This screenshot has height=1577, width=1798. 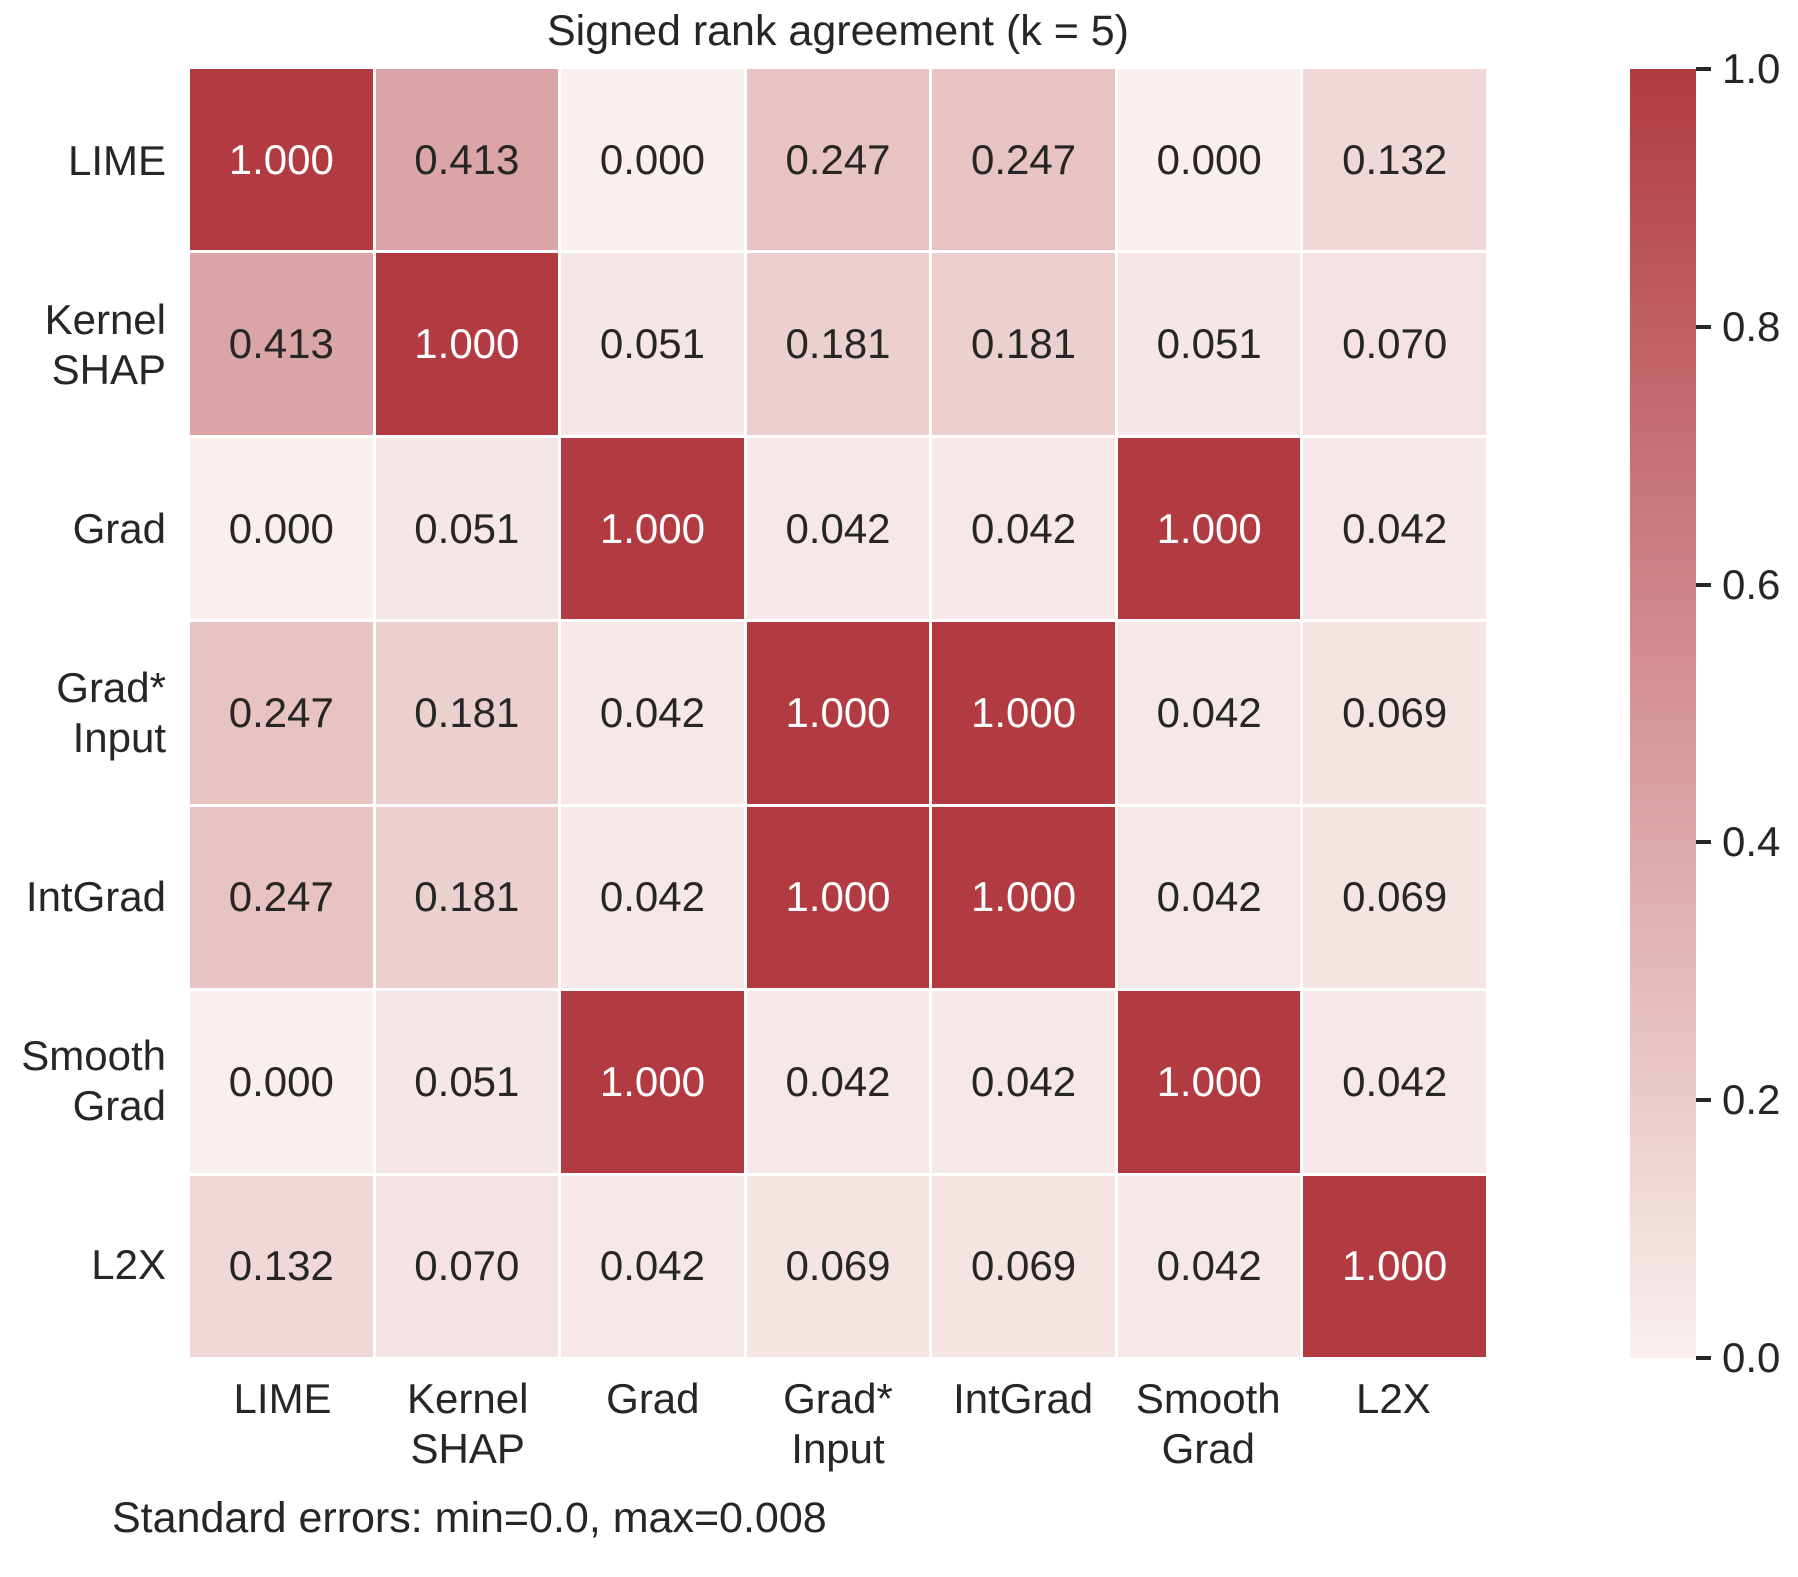 I want to click on column-label: Grad* Input, so click(x=838, y=1424).